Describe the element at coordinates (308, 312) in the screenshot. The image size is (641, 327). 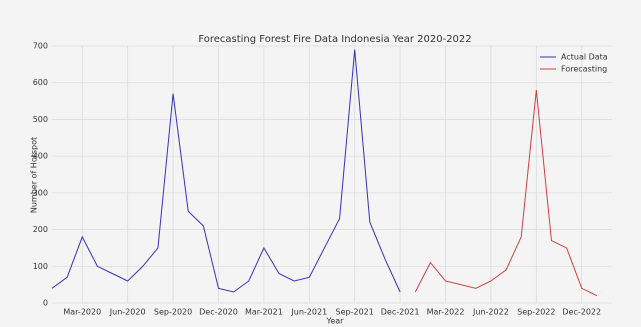
I see `x-tick-label: Jun-2021` at that location.